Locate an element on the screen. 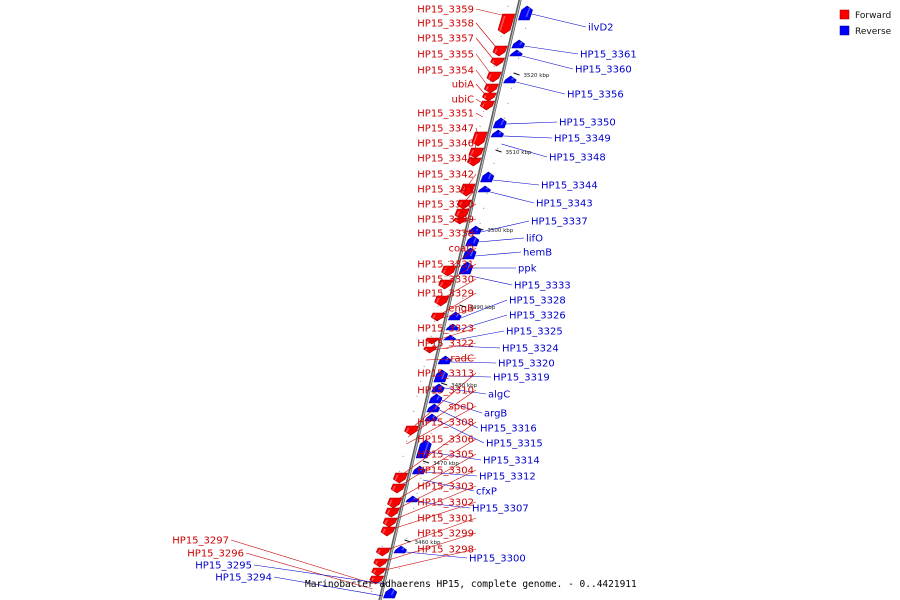 This screenshot has width=900, height=600. forward-gene-label: HP15_3308 is located at coordinates (445, 423).